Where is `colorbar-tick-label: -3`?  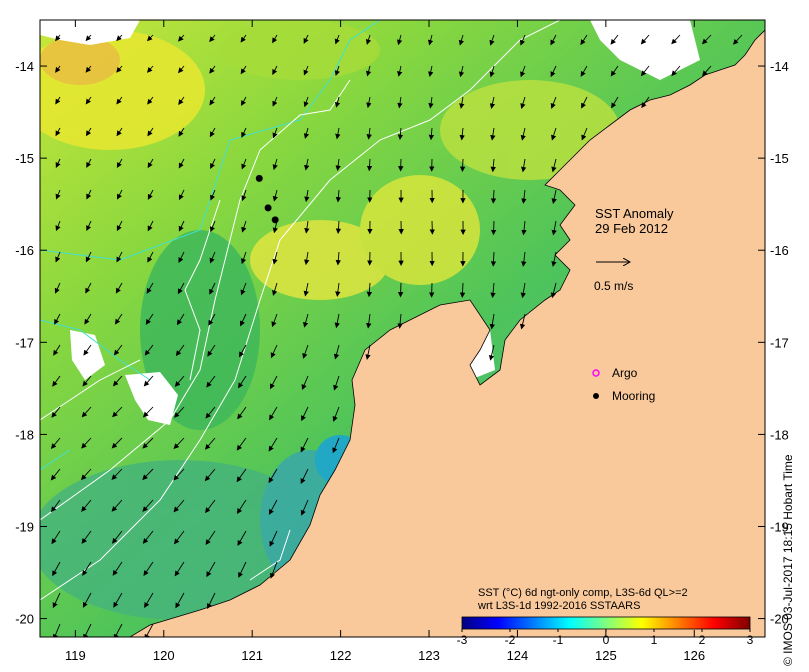
colorbar-tick-label: -3 is located at coordinates (462, 640).